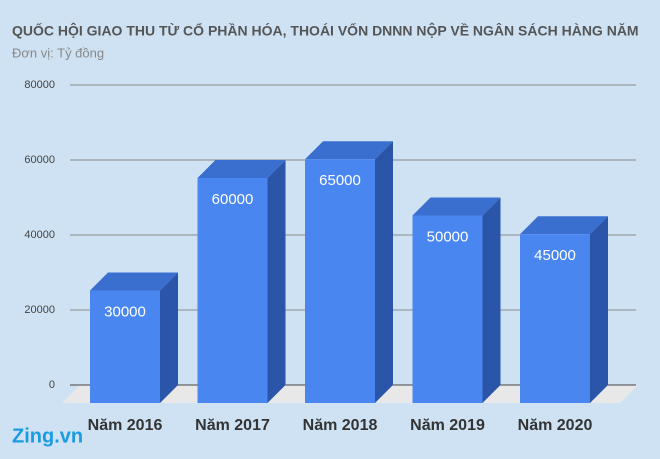 This screenshot has width=660, height=459. Describe the element at coordinates (340, 425) in the screenshot. I see `x-tick-label: Năm 2018` at that location.